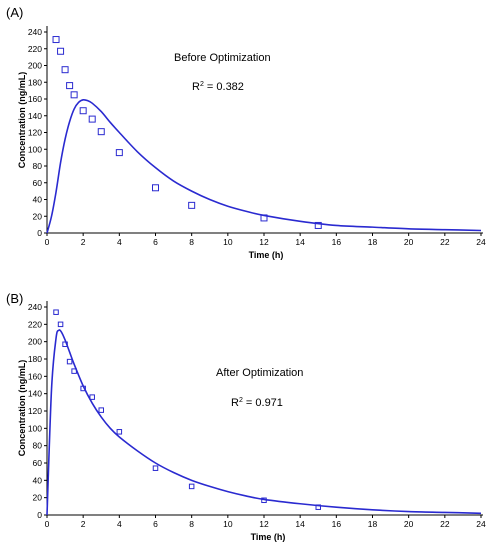  Describe the element at coordinates (257, 403) in the screenshot. I see `r-squared-label: R2 = 0.971` at that location.